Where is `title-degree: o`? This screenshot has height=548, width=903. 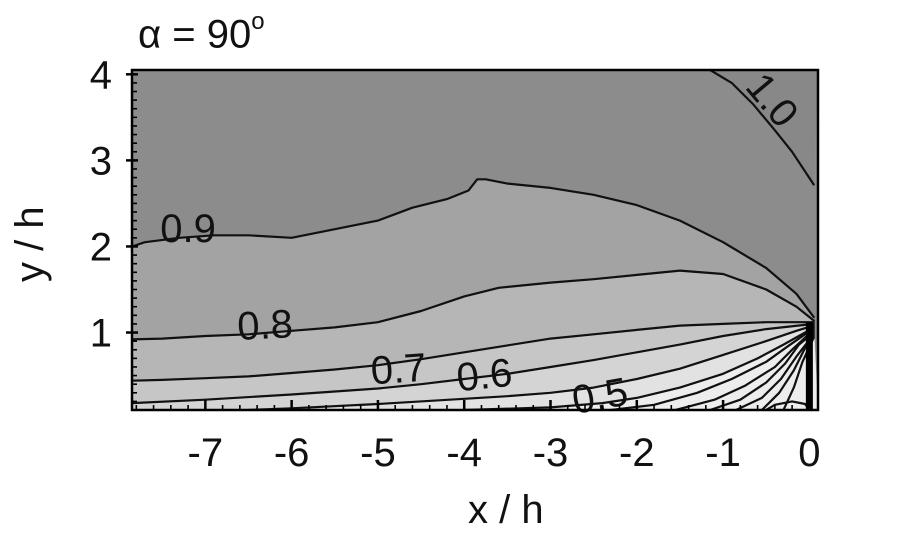
title-degree: o is located at coordinates (258, 21).